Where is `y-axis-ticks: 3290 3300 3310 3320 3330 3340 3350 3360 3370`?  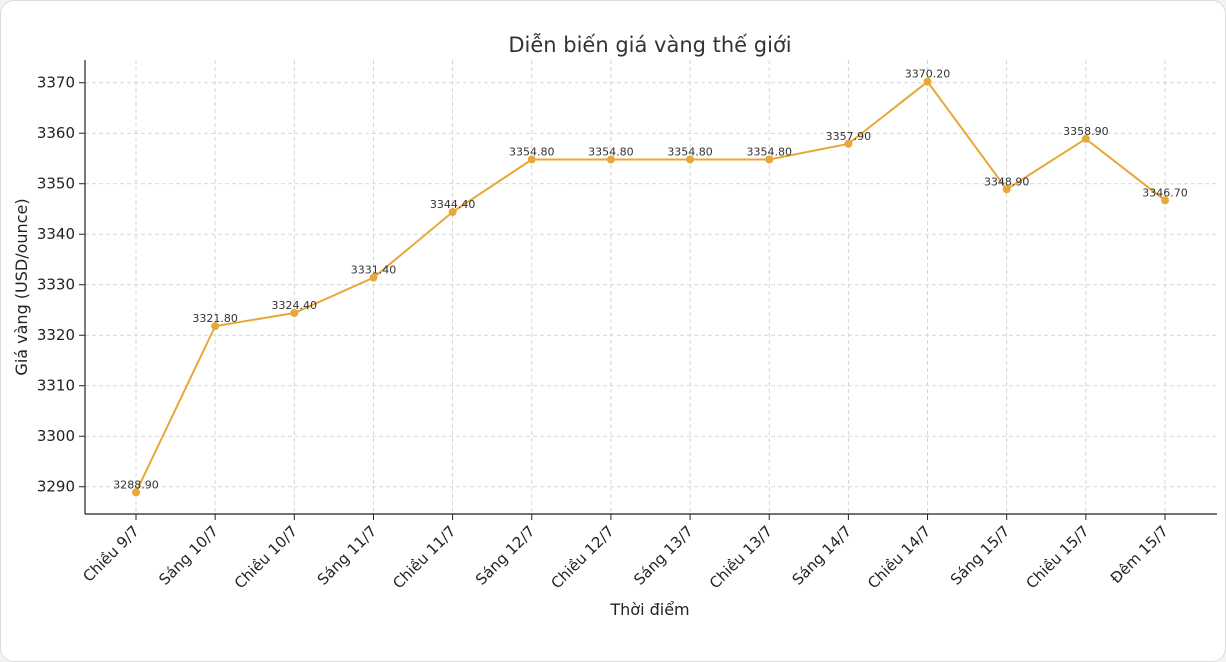 y-axis-ticks: 3290 3300 3310 3320 3330 3340 3350 3360 3370 is located at coordinates (61, 285).